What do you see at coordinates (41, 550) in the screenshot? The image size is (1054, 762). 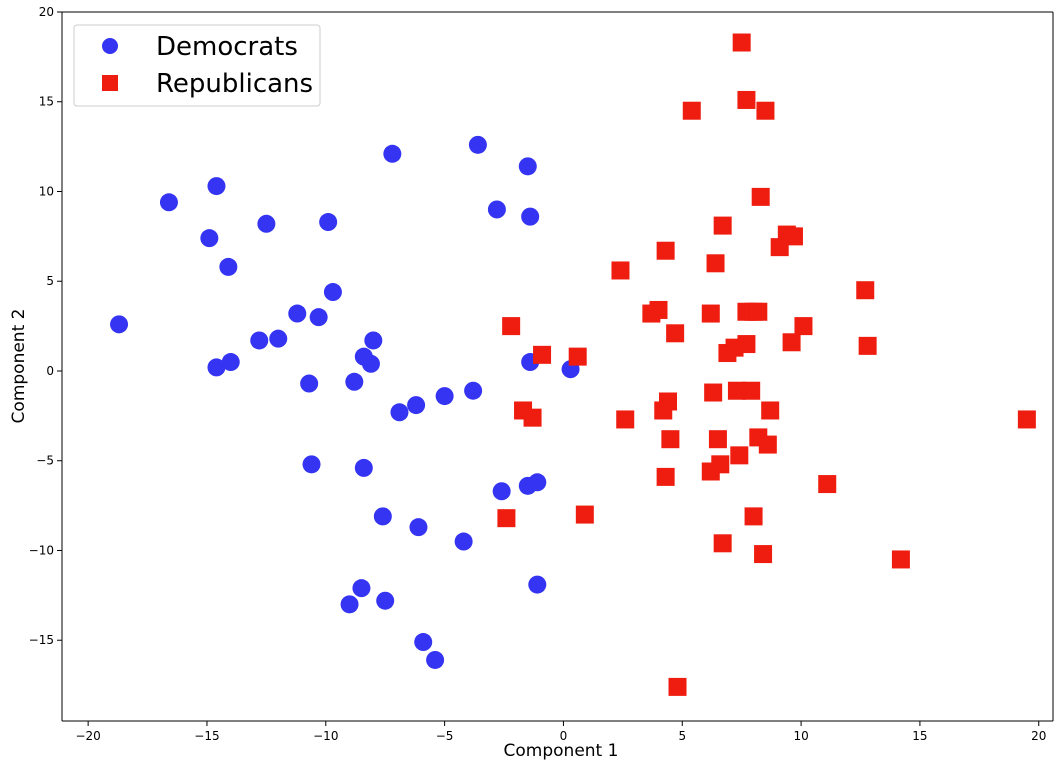 I see `y-tick-label: −10` at bounding box center [41, 550].